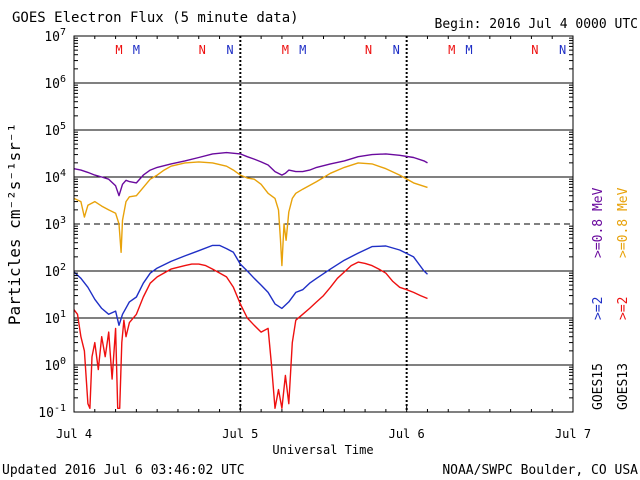  Describe the element at coordinates (74, 434) in the screenshot. I see `x-tick-label: Jul 4` at that location.